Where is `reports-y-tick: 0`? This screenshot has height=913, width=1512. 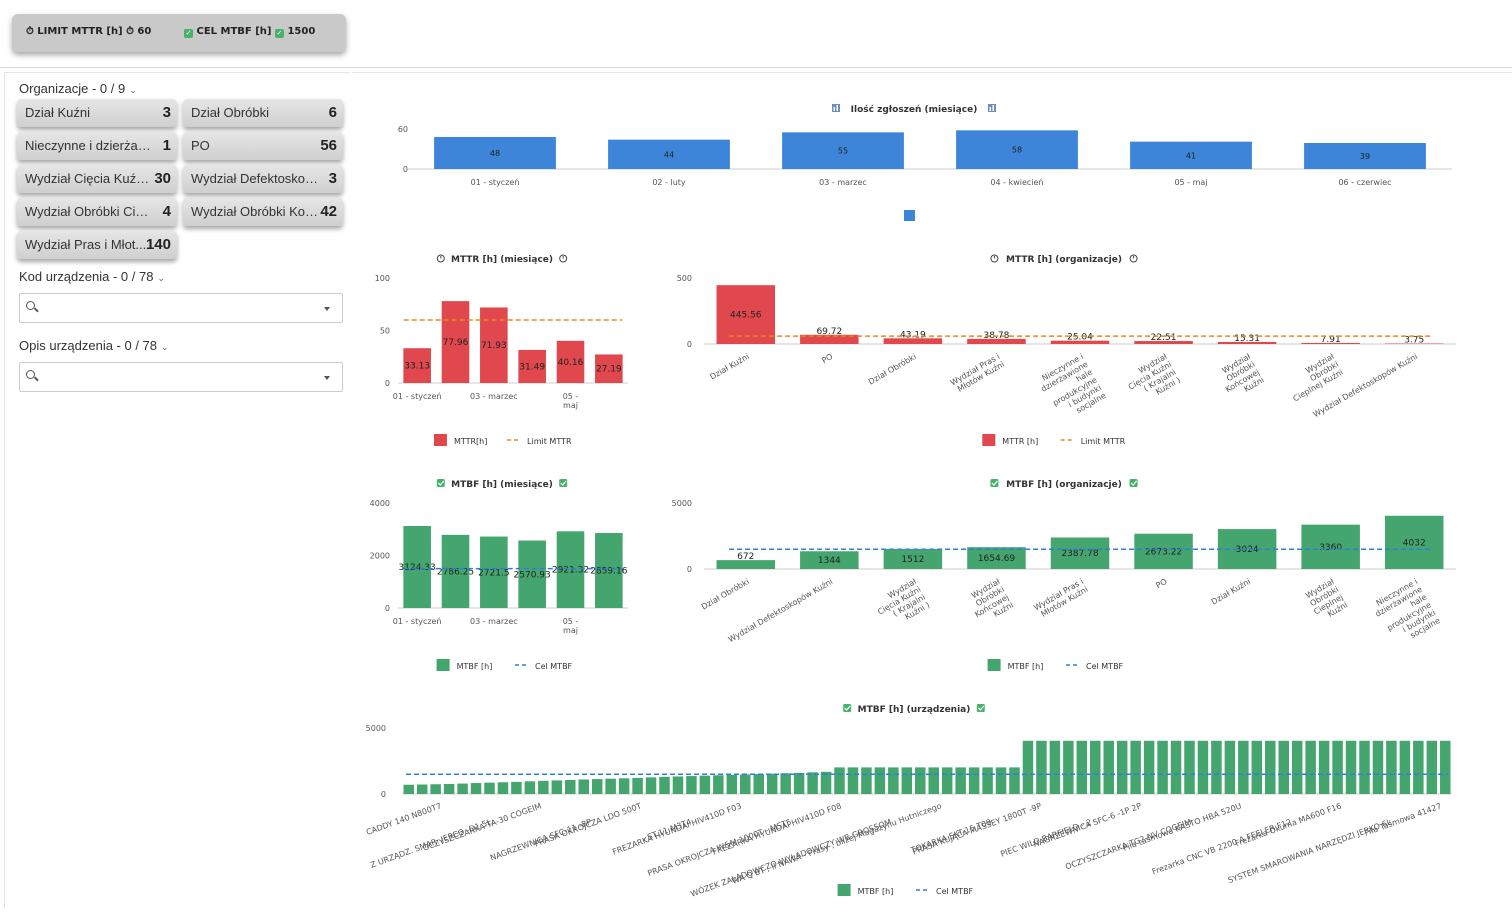
reports-y-tick: 0 is located at coordinates (405, 169).